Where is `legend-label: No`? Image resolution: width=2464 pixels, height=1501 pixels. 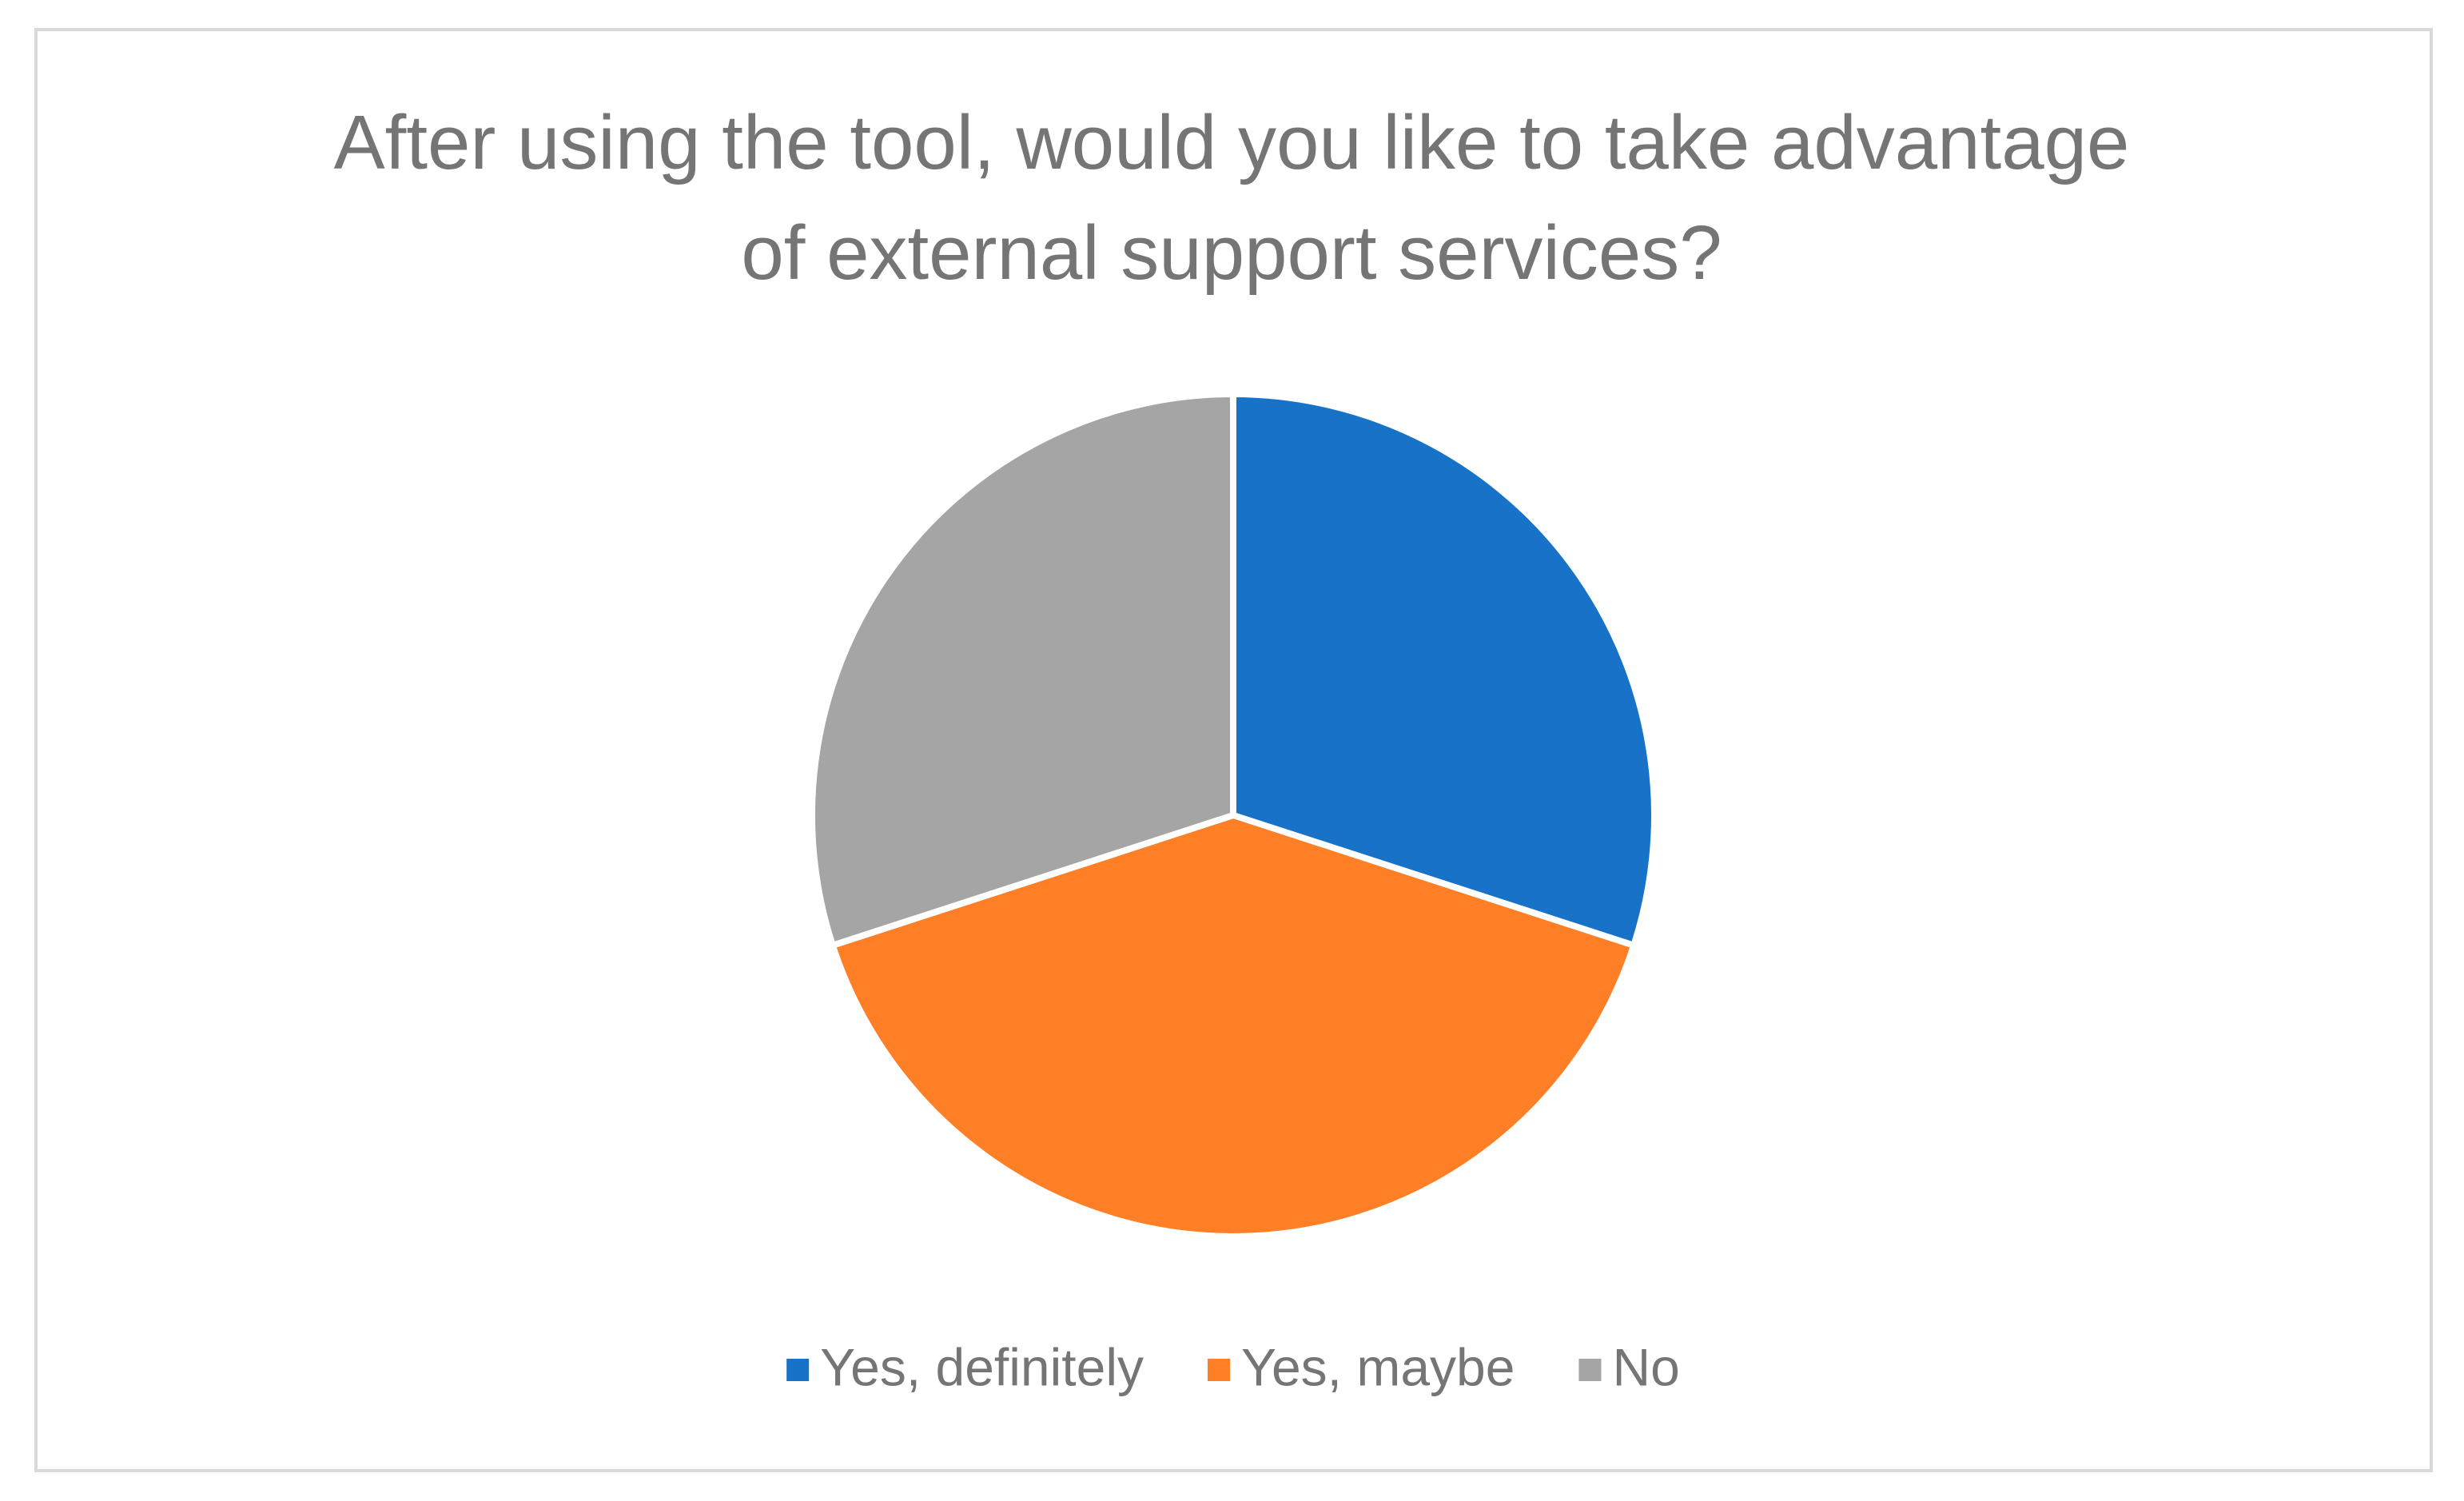 legend-label: No is located at coordinates (1645, 1366).